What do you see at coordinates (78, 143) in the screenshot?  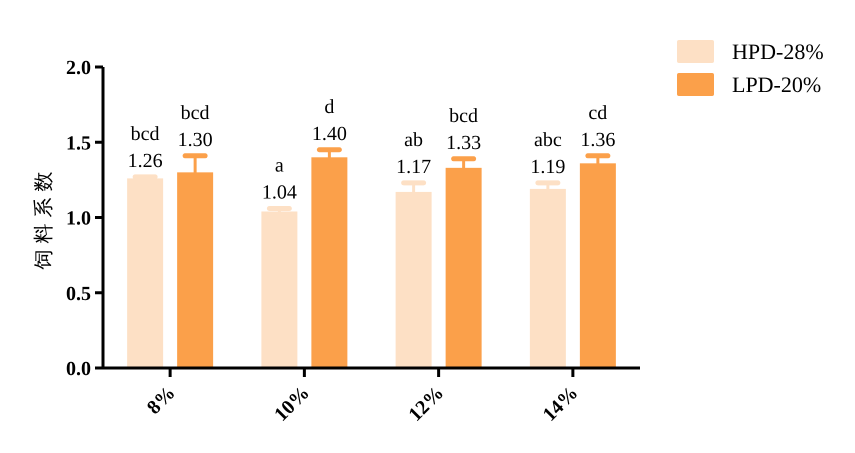 I see `y-tick-label: 1.5` at bounding box center [78, 143].